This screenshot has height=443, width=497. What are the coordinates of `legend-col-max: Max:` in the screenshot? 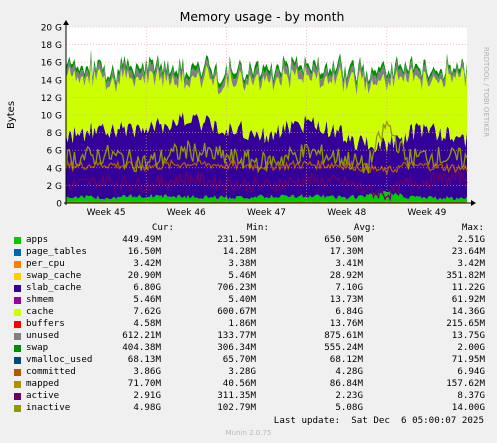 It's located at (472, 227).